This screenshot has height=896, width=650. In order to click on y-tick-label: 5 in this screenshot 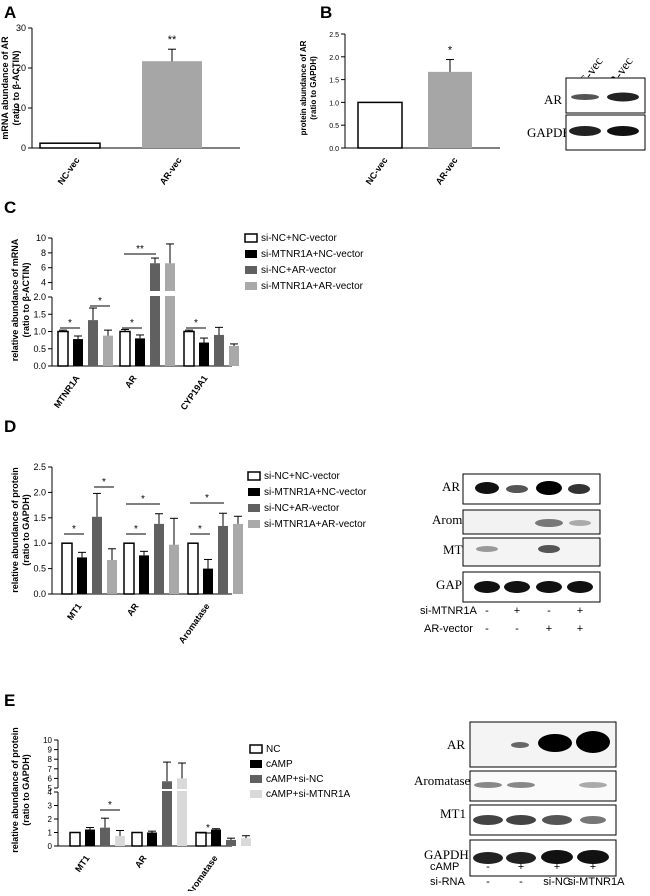, I will do `click(50, 788)`.